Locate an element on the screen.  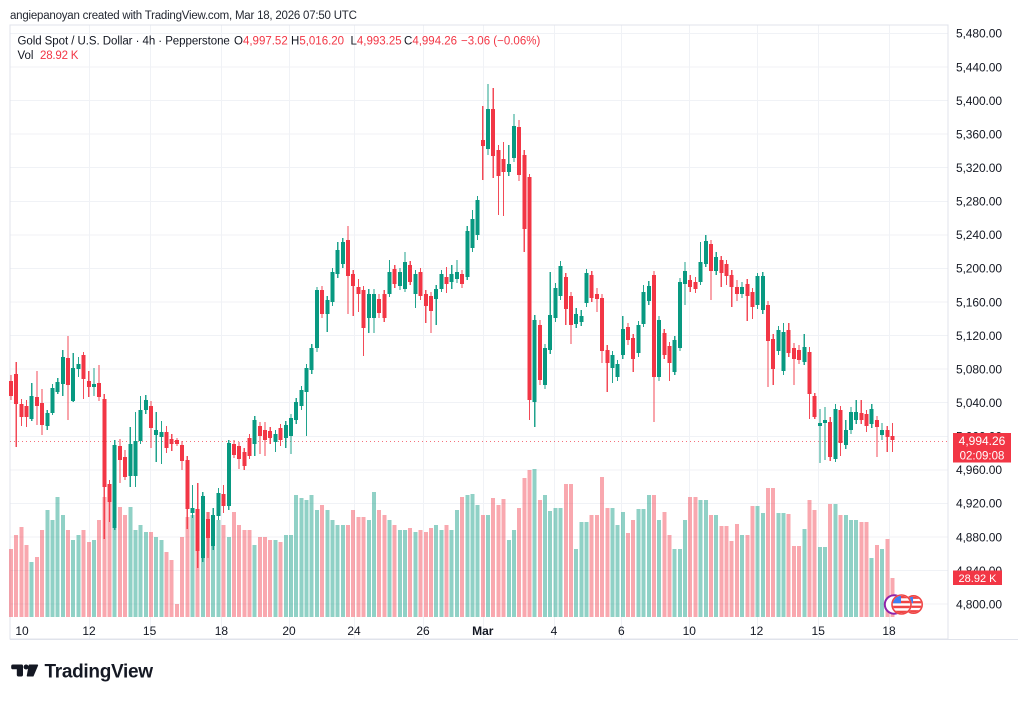
svg-text: 4,994.26 is located at coordinates (982, 441).